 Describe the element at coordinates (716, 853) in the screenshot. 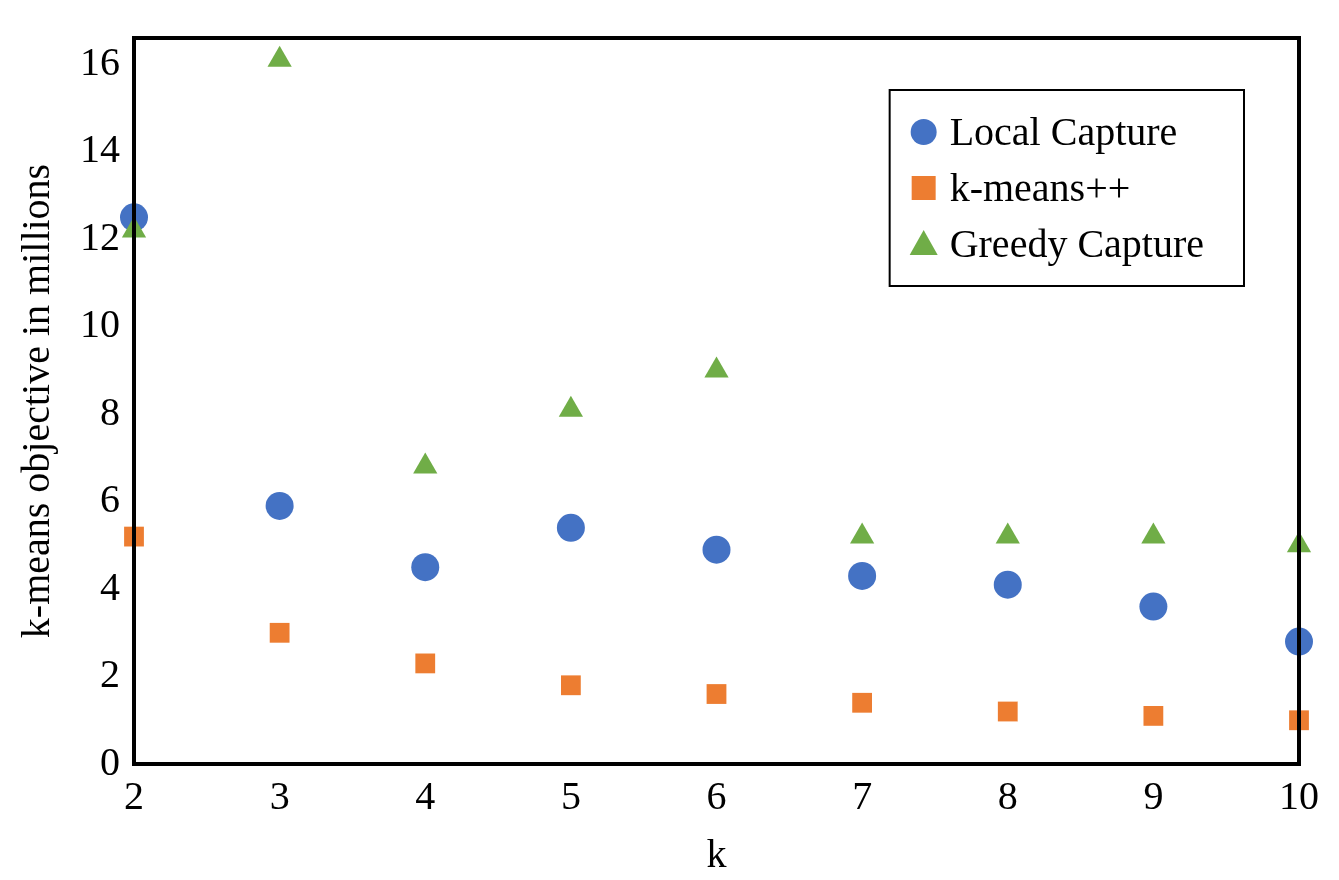

I see `x-axis-title: k` at that location.